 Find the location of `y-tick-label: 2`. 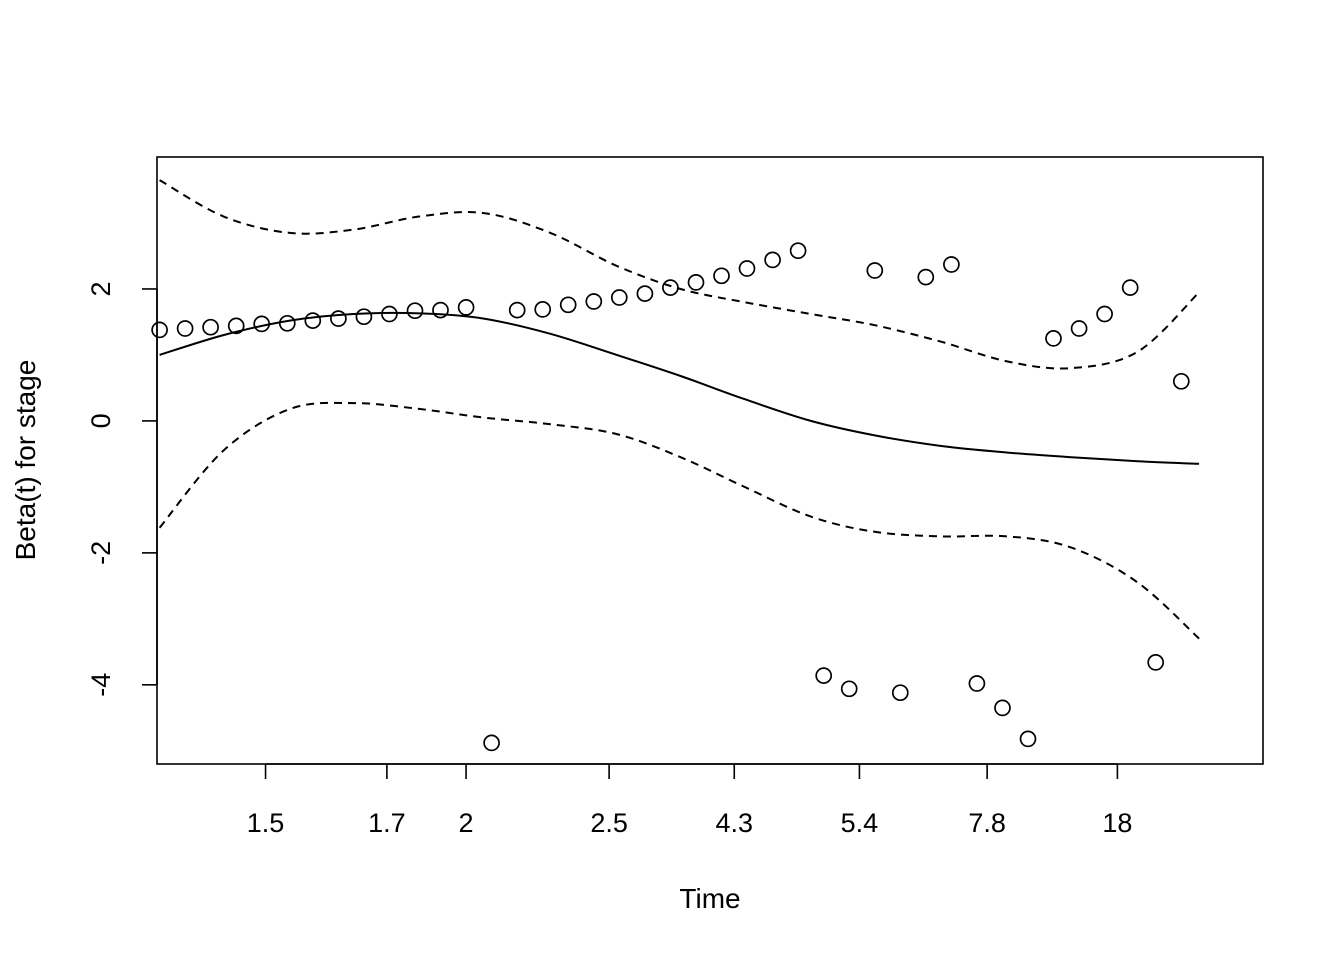

y-tick-label: 2 is located at coordinates (101, 288).